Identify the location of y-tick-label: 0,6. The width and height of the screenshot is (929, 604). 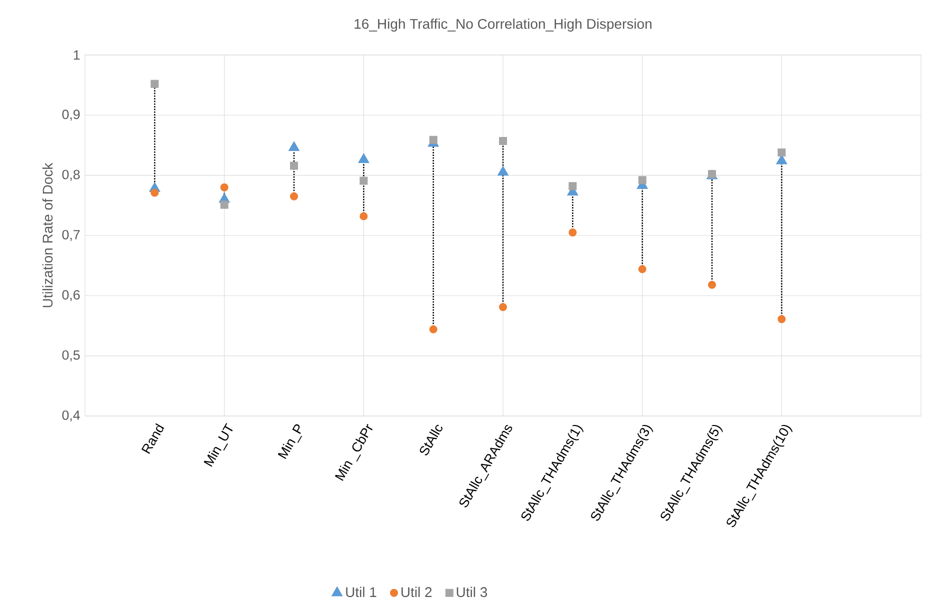
(71, 296).